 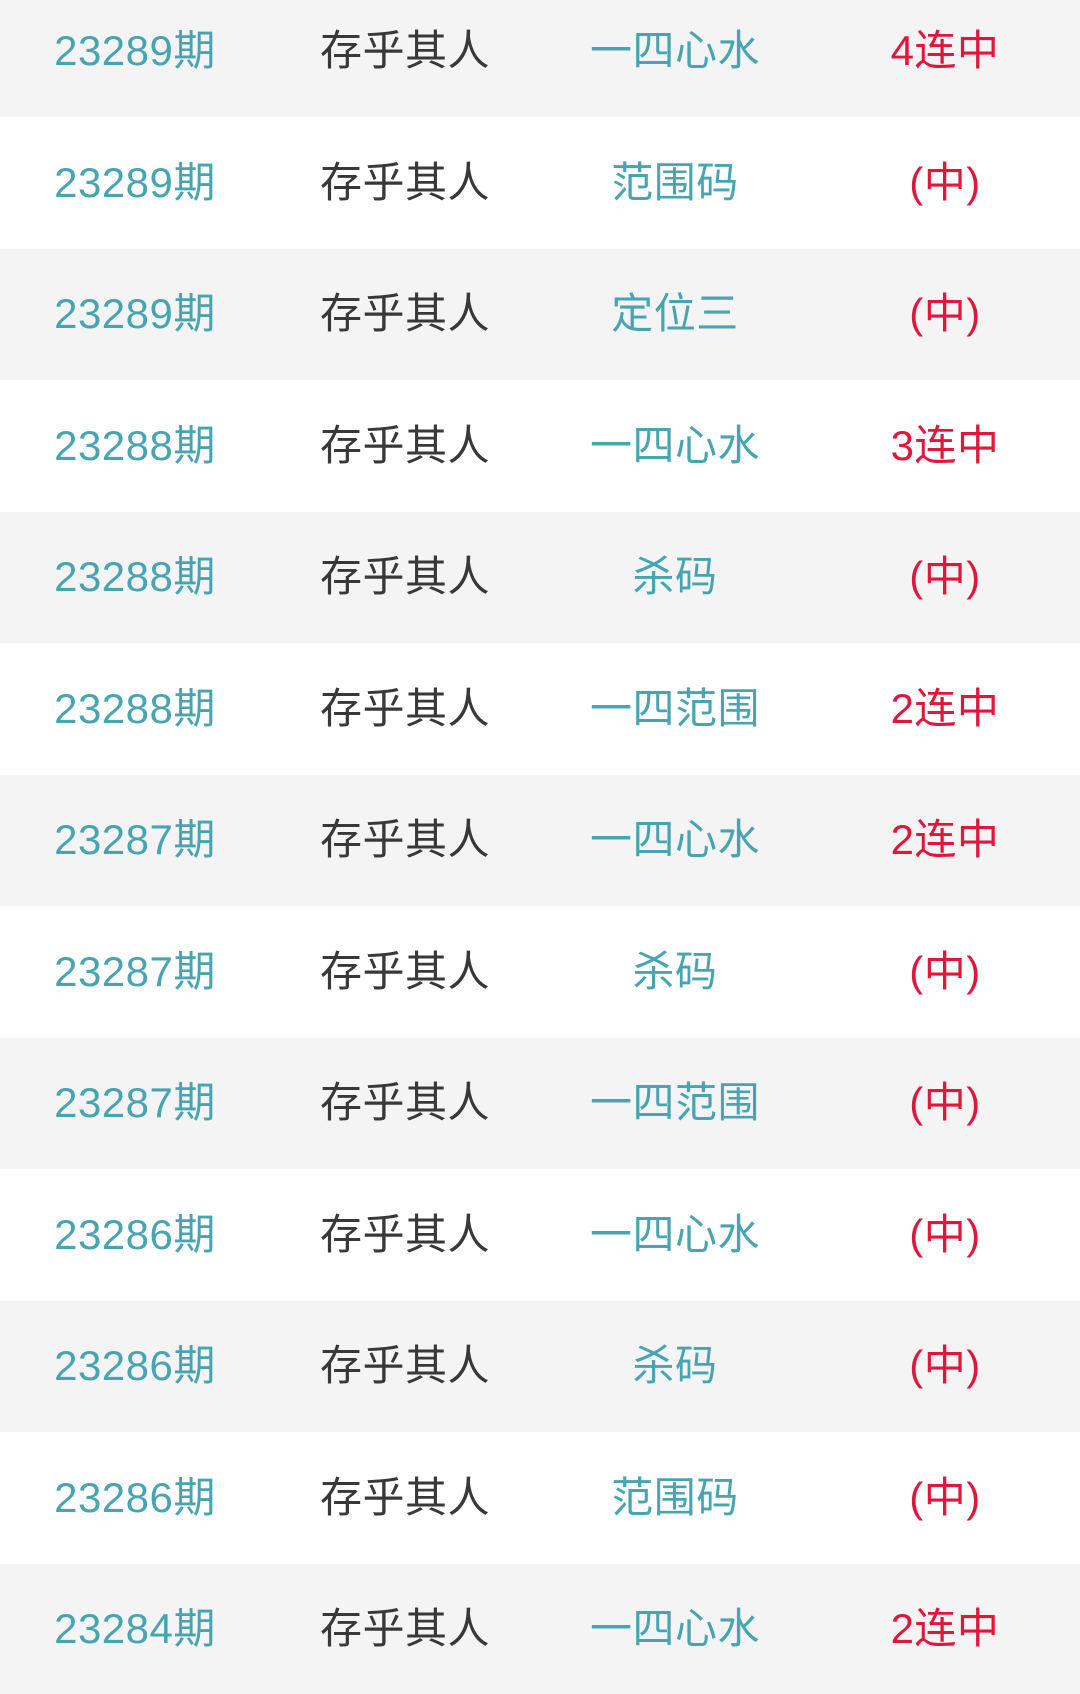 What do you see at coordinates (540, 314) in the screenshot?
I see `record-row: 23289期 存乎其人 定位三 (中)` at bounding box center [540, 314].